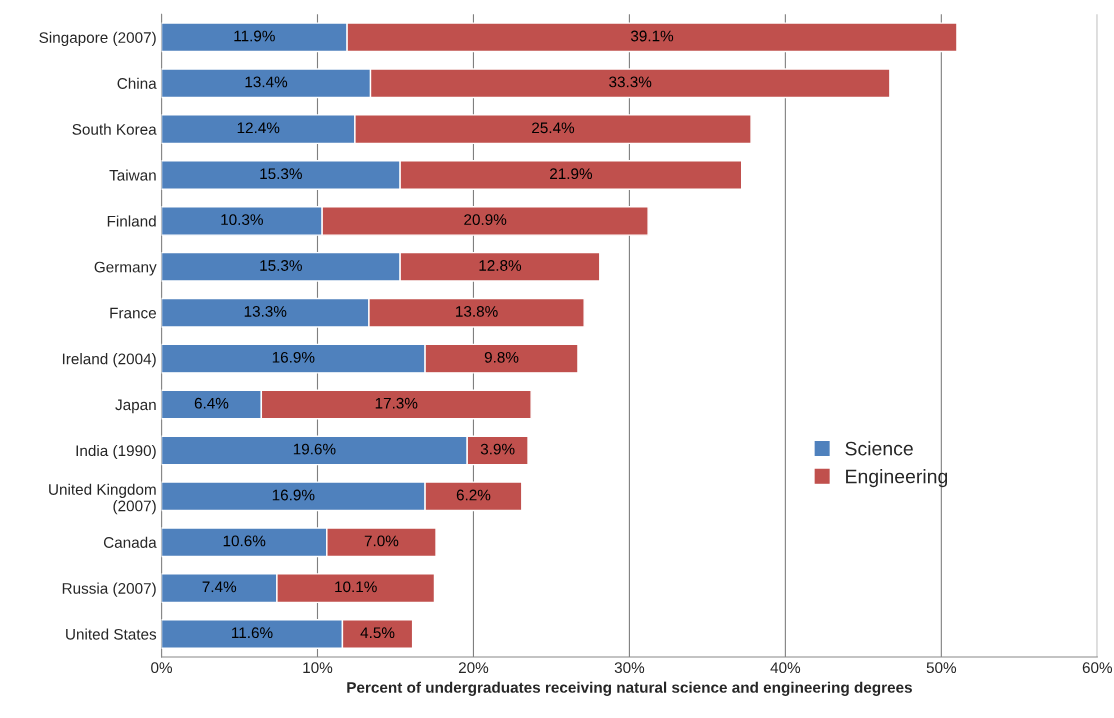  I want to click on x-tick-label: 30%, so click(629, 668).